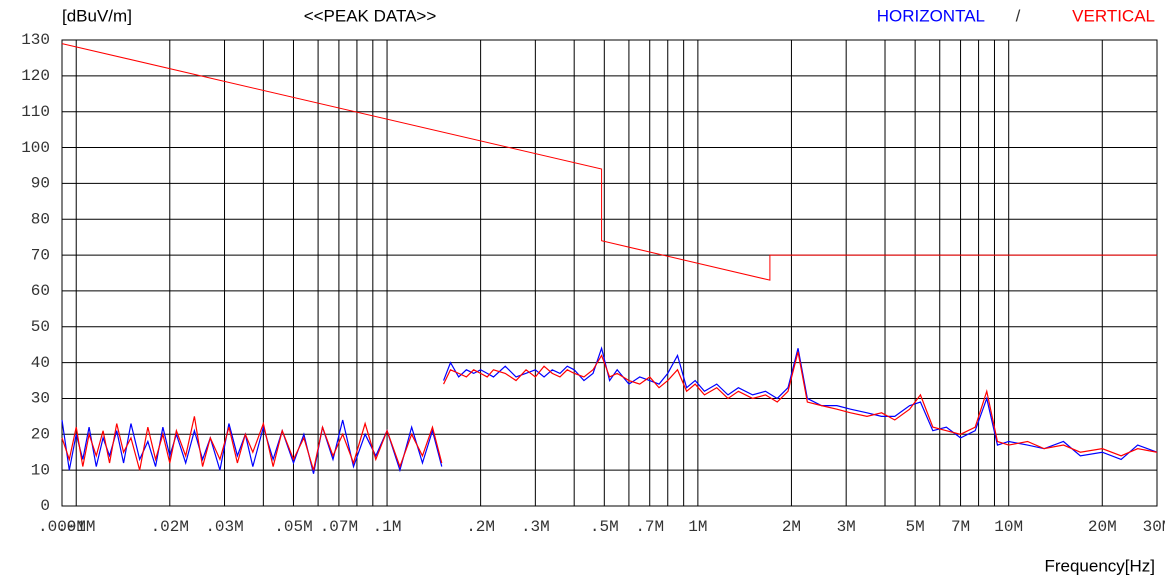 This screenshot has height=581, width=1165. I want to click on y-tick-label: 30, so click(40, 399).